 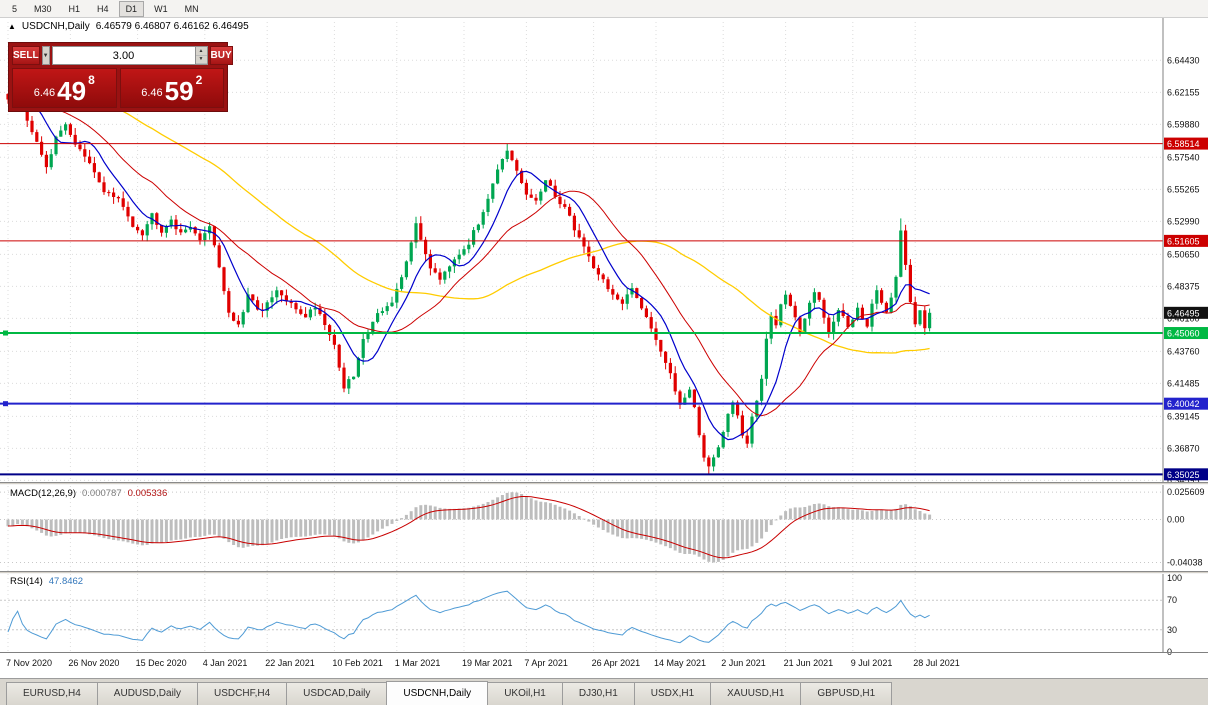 I want to click on timeframe-button-5: 5, so click(x=14, y=9).